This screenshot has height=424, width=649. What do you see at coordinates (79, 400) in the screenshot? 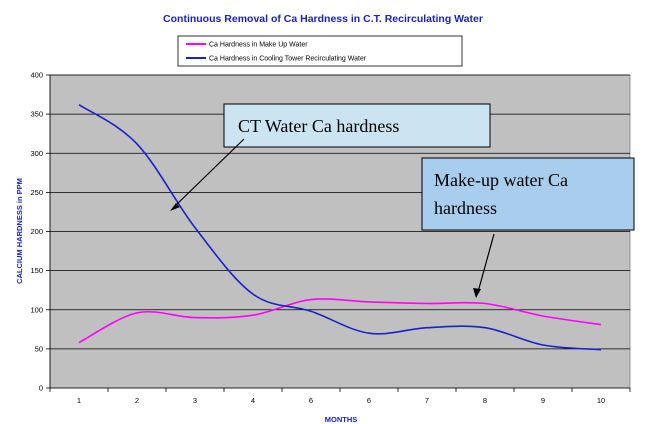
I see `x-tick-label: 1` at bounding box center [79, 400].